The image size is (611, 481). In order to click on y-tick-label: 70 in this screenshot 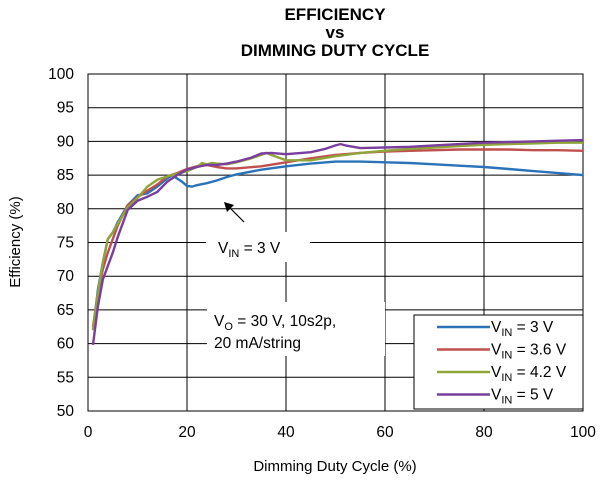, I will do `click(66, 276)`.